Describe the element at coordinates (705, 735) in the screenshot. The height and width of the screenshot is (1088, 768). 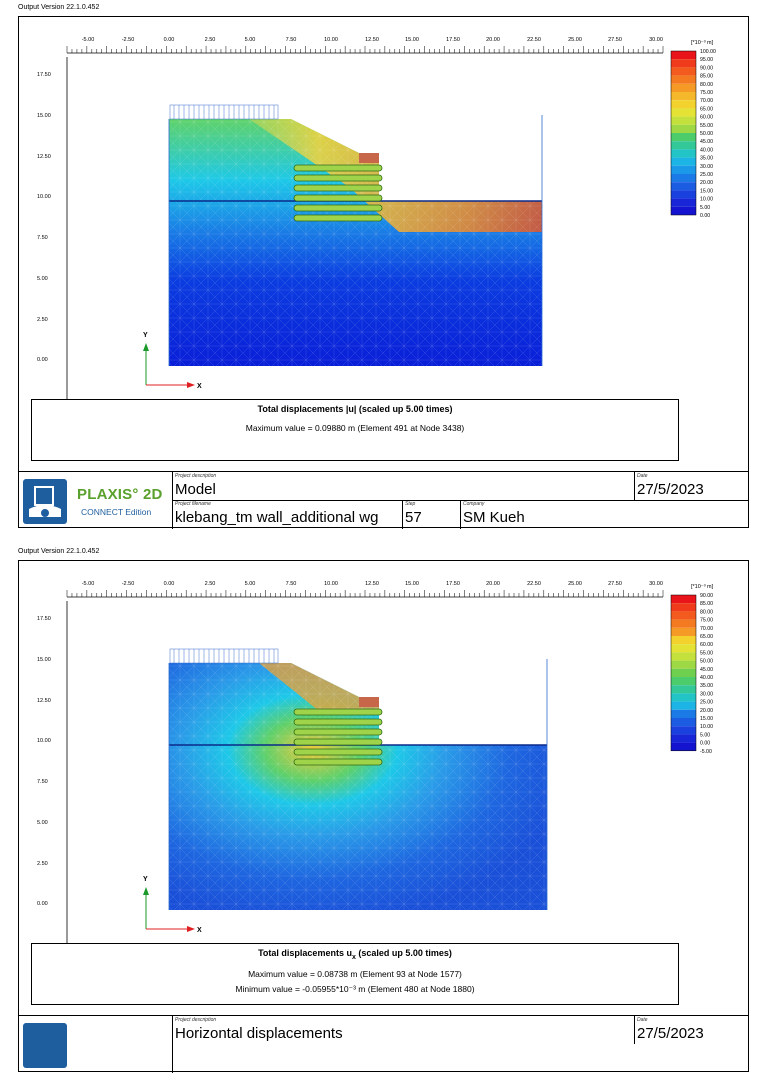
I see `legend-value: 5.00` at that location.